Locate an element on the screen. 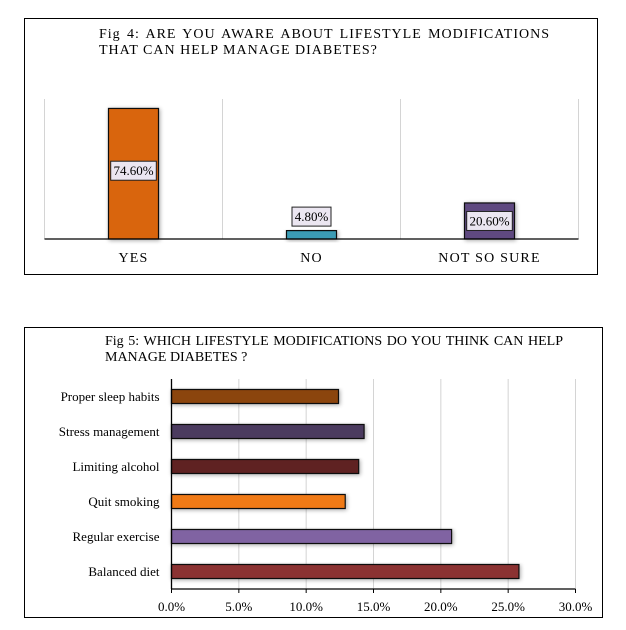 This screenshot has height=630, width=626. data-label-text: 20.60% is located at coordinates (489, 220).